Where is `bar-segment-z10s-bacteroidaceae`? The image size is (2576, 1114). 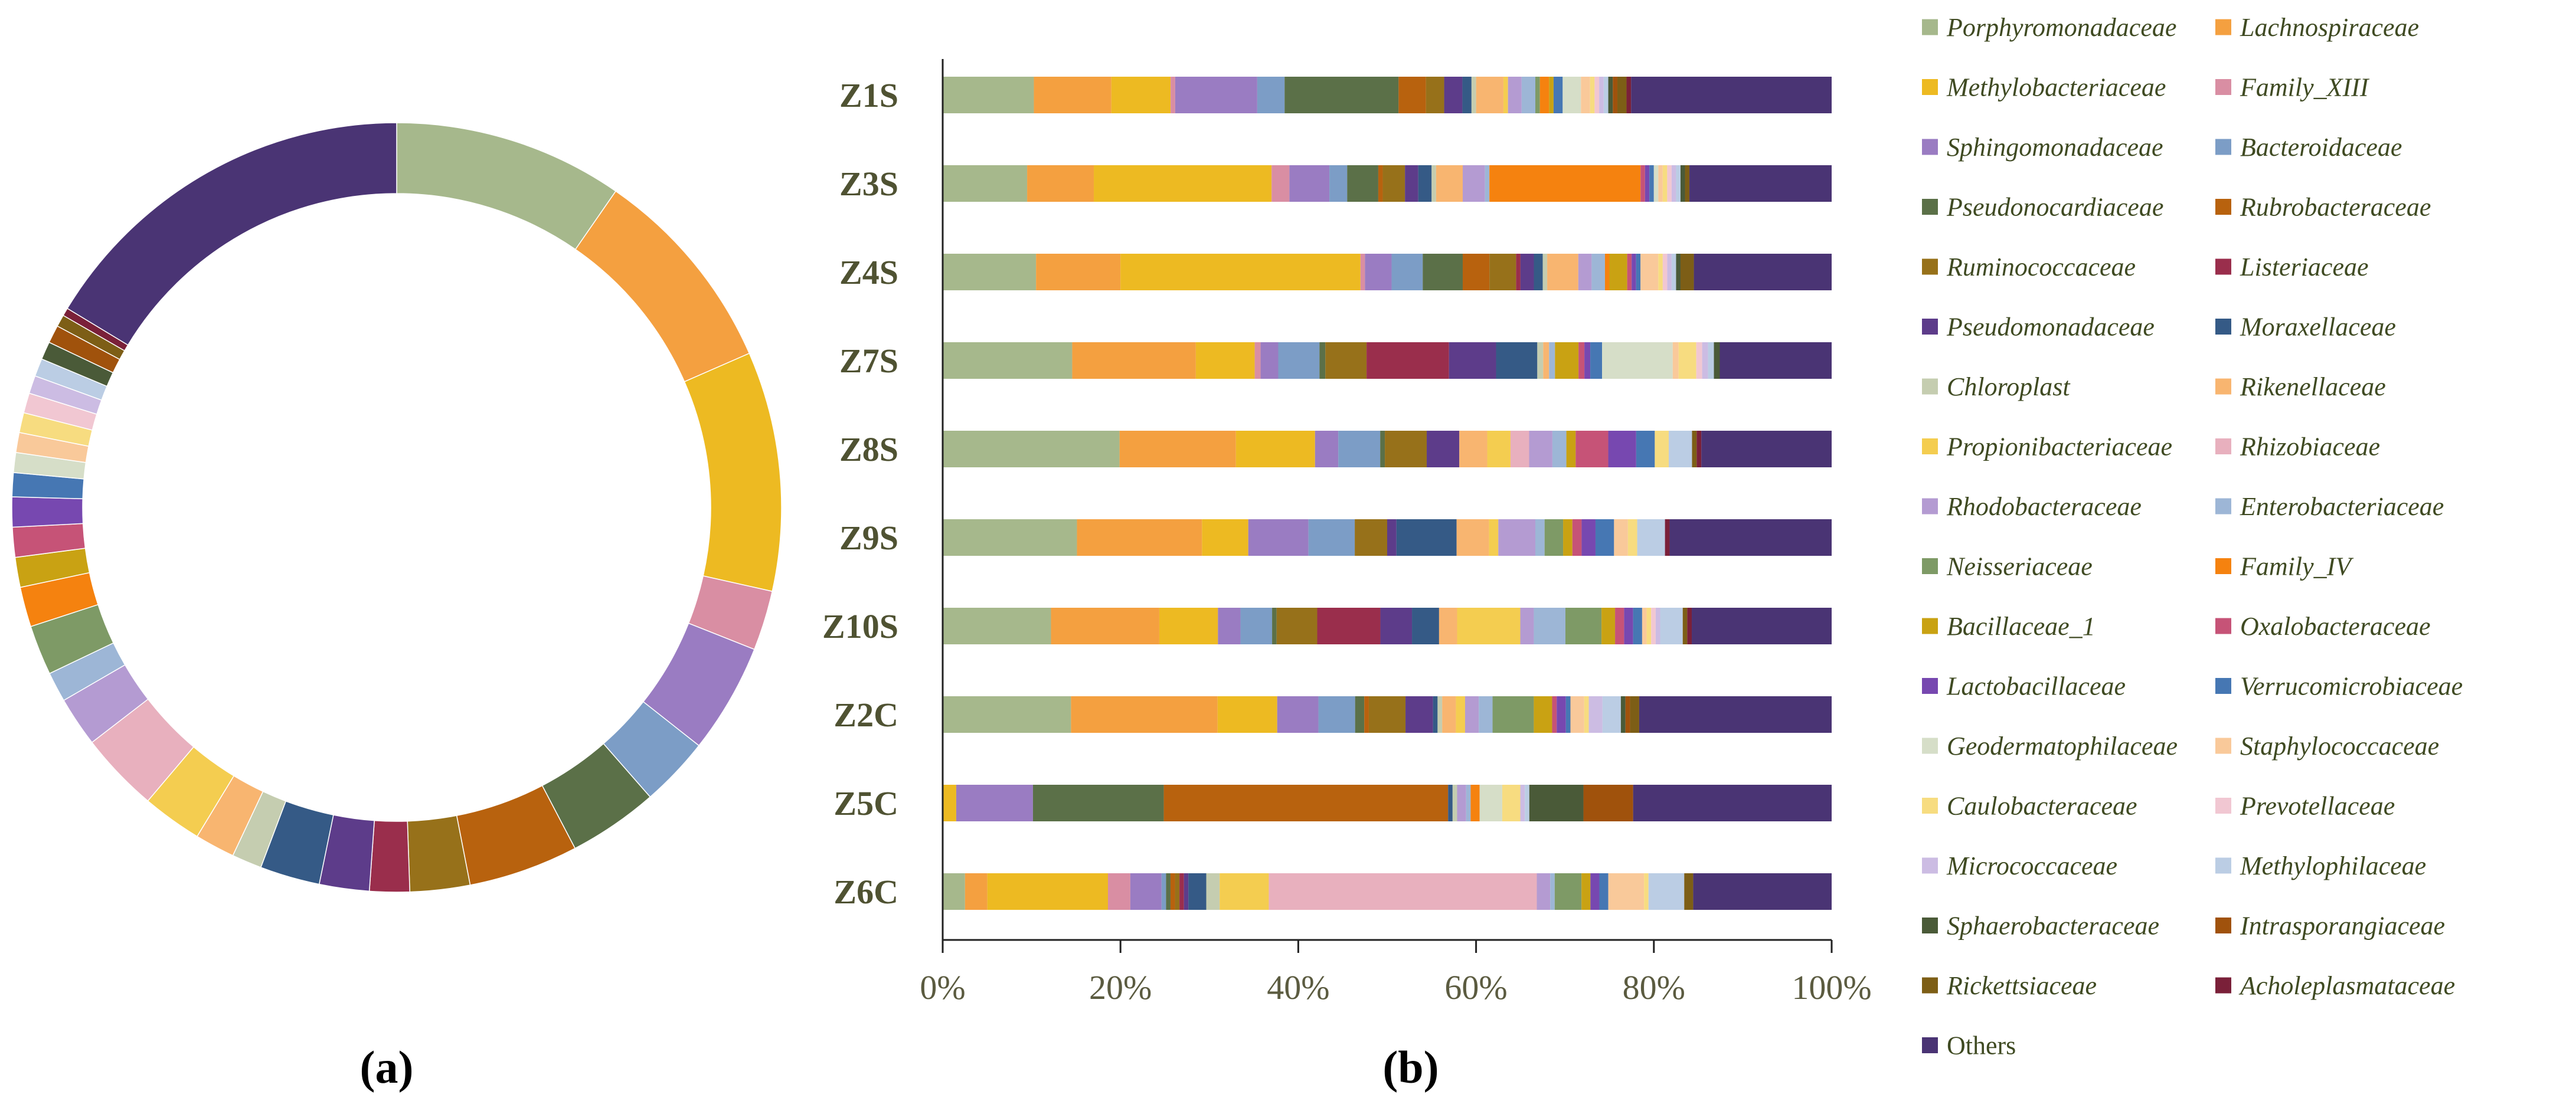 bar-segment-z10s-bacteroidaceae is located at coordinates (1256, 626).